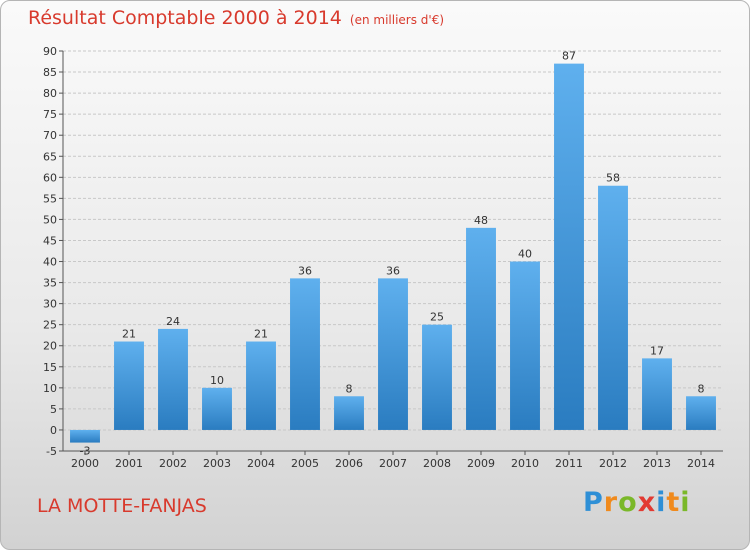  Describe the element at coordinates (53, 251) in the screenshot. I see `y-axis-ticks: -5 0 5 10 15 20 25 30 35 40 45 50 55 60 65 70 75 80 85 90` at that location.